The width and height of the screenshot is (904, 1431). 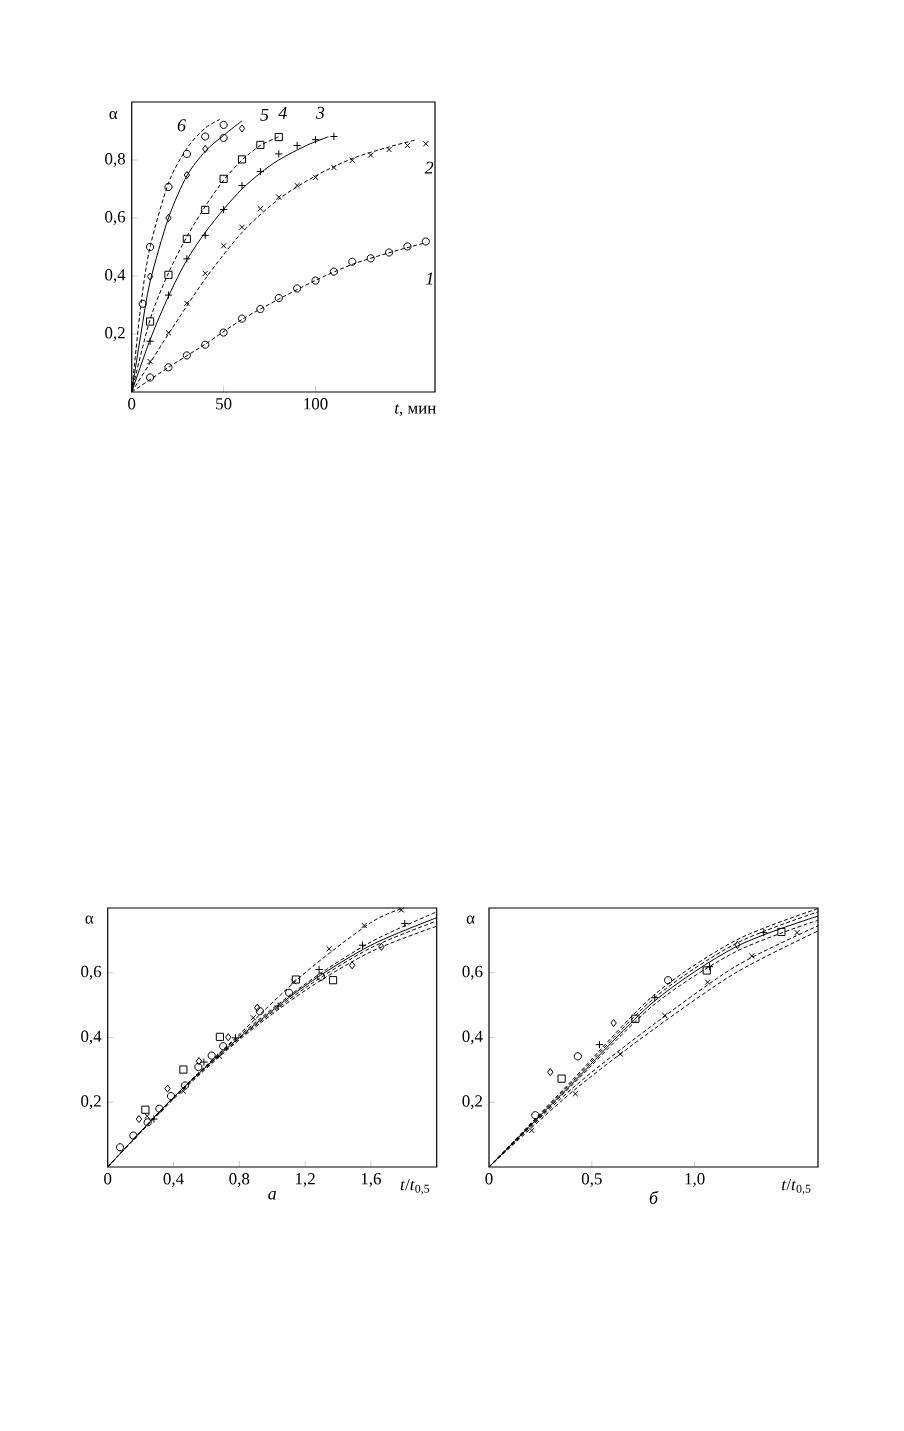 I want to click on x-tick-label: 100, so click(x=316, y=404).